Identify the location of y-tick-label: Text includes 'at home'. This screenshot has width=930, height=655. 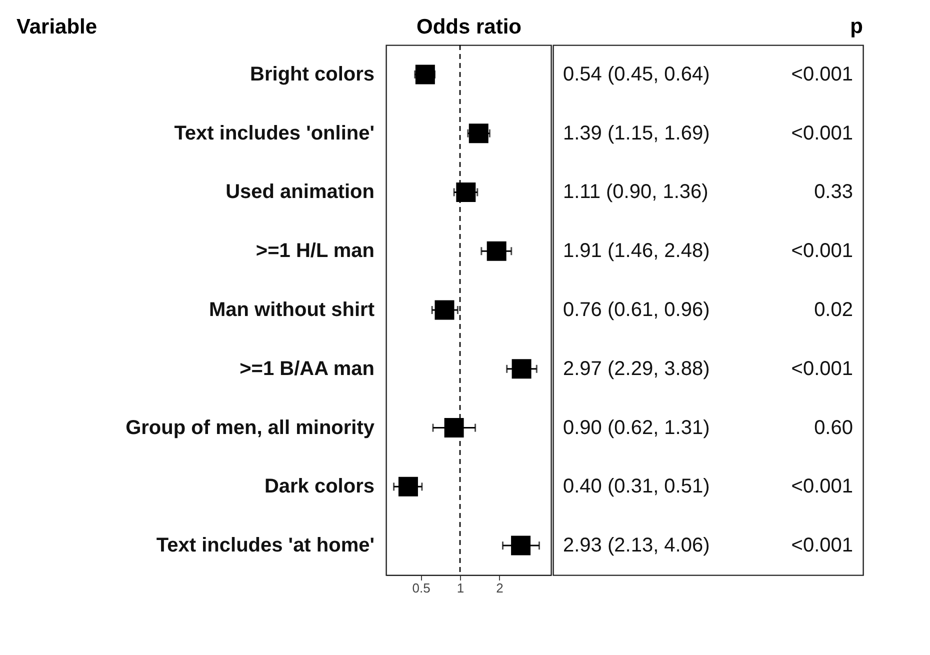
(265, 545).